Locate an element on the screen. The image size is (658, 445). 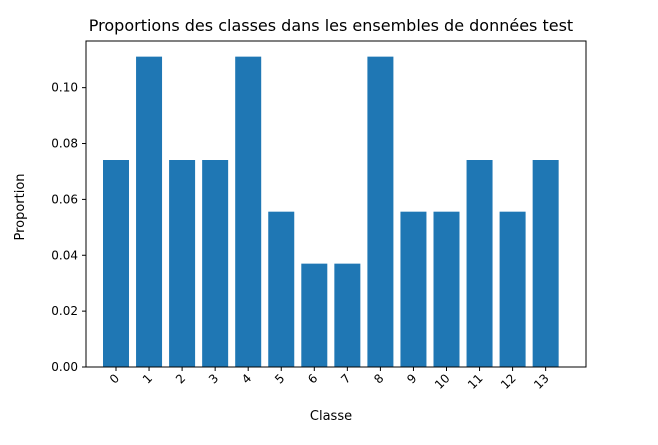
x-tick-label: 9 is located at coordinates (411, 378).